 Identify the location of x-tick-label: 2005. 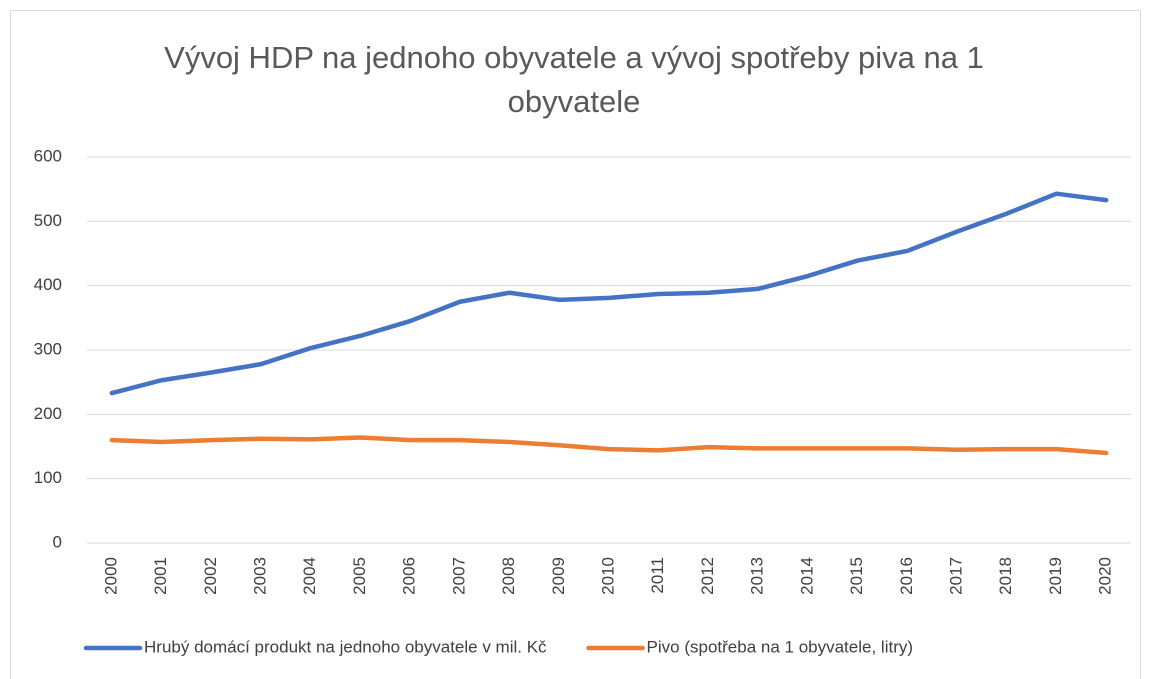
(359, 576).